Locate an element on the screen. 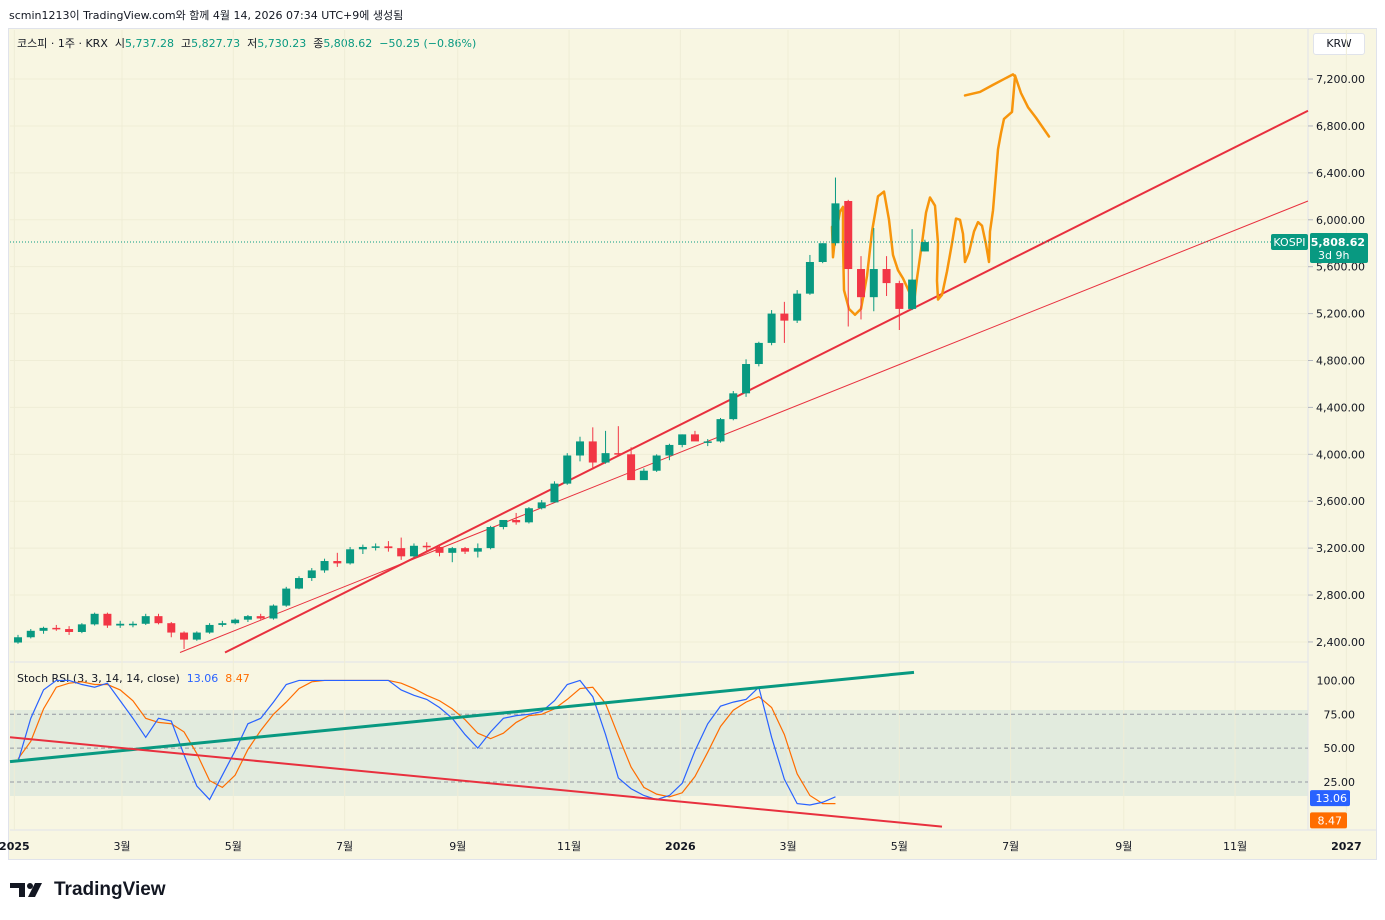 The image size is (1385, 920). price-axis-label: 4,000.00 is located at coordinates (1340, 454).